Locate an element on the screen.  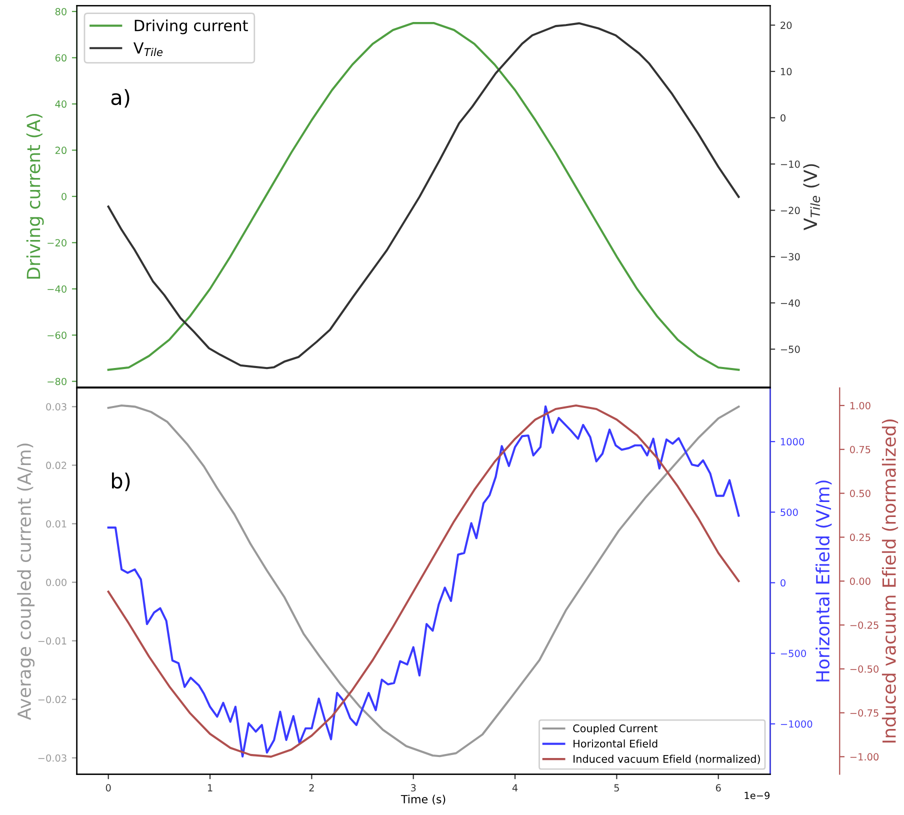
y2-axis-title: V$_{Tile}$ (V) is located at coordinates (811, 197).